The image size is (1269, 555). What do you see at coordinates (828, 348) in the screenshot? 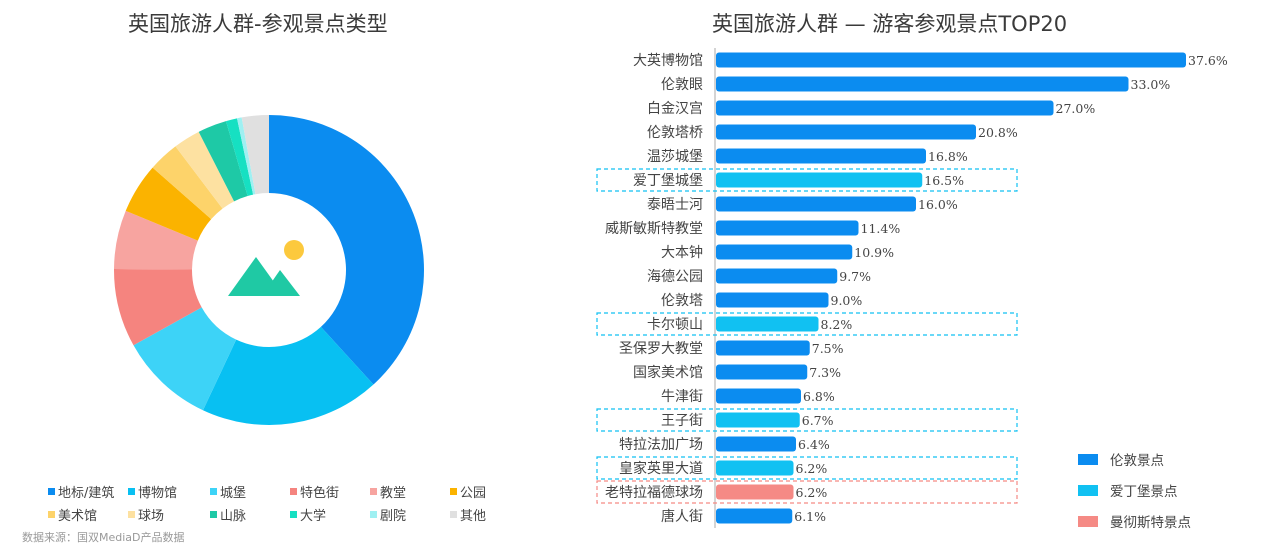
I see `data-label: 7.5%` at bounding box center [828, 348].